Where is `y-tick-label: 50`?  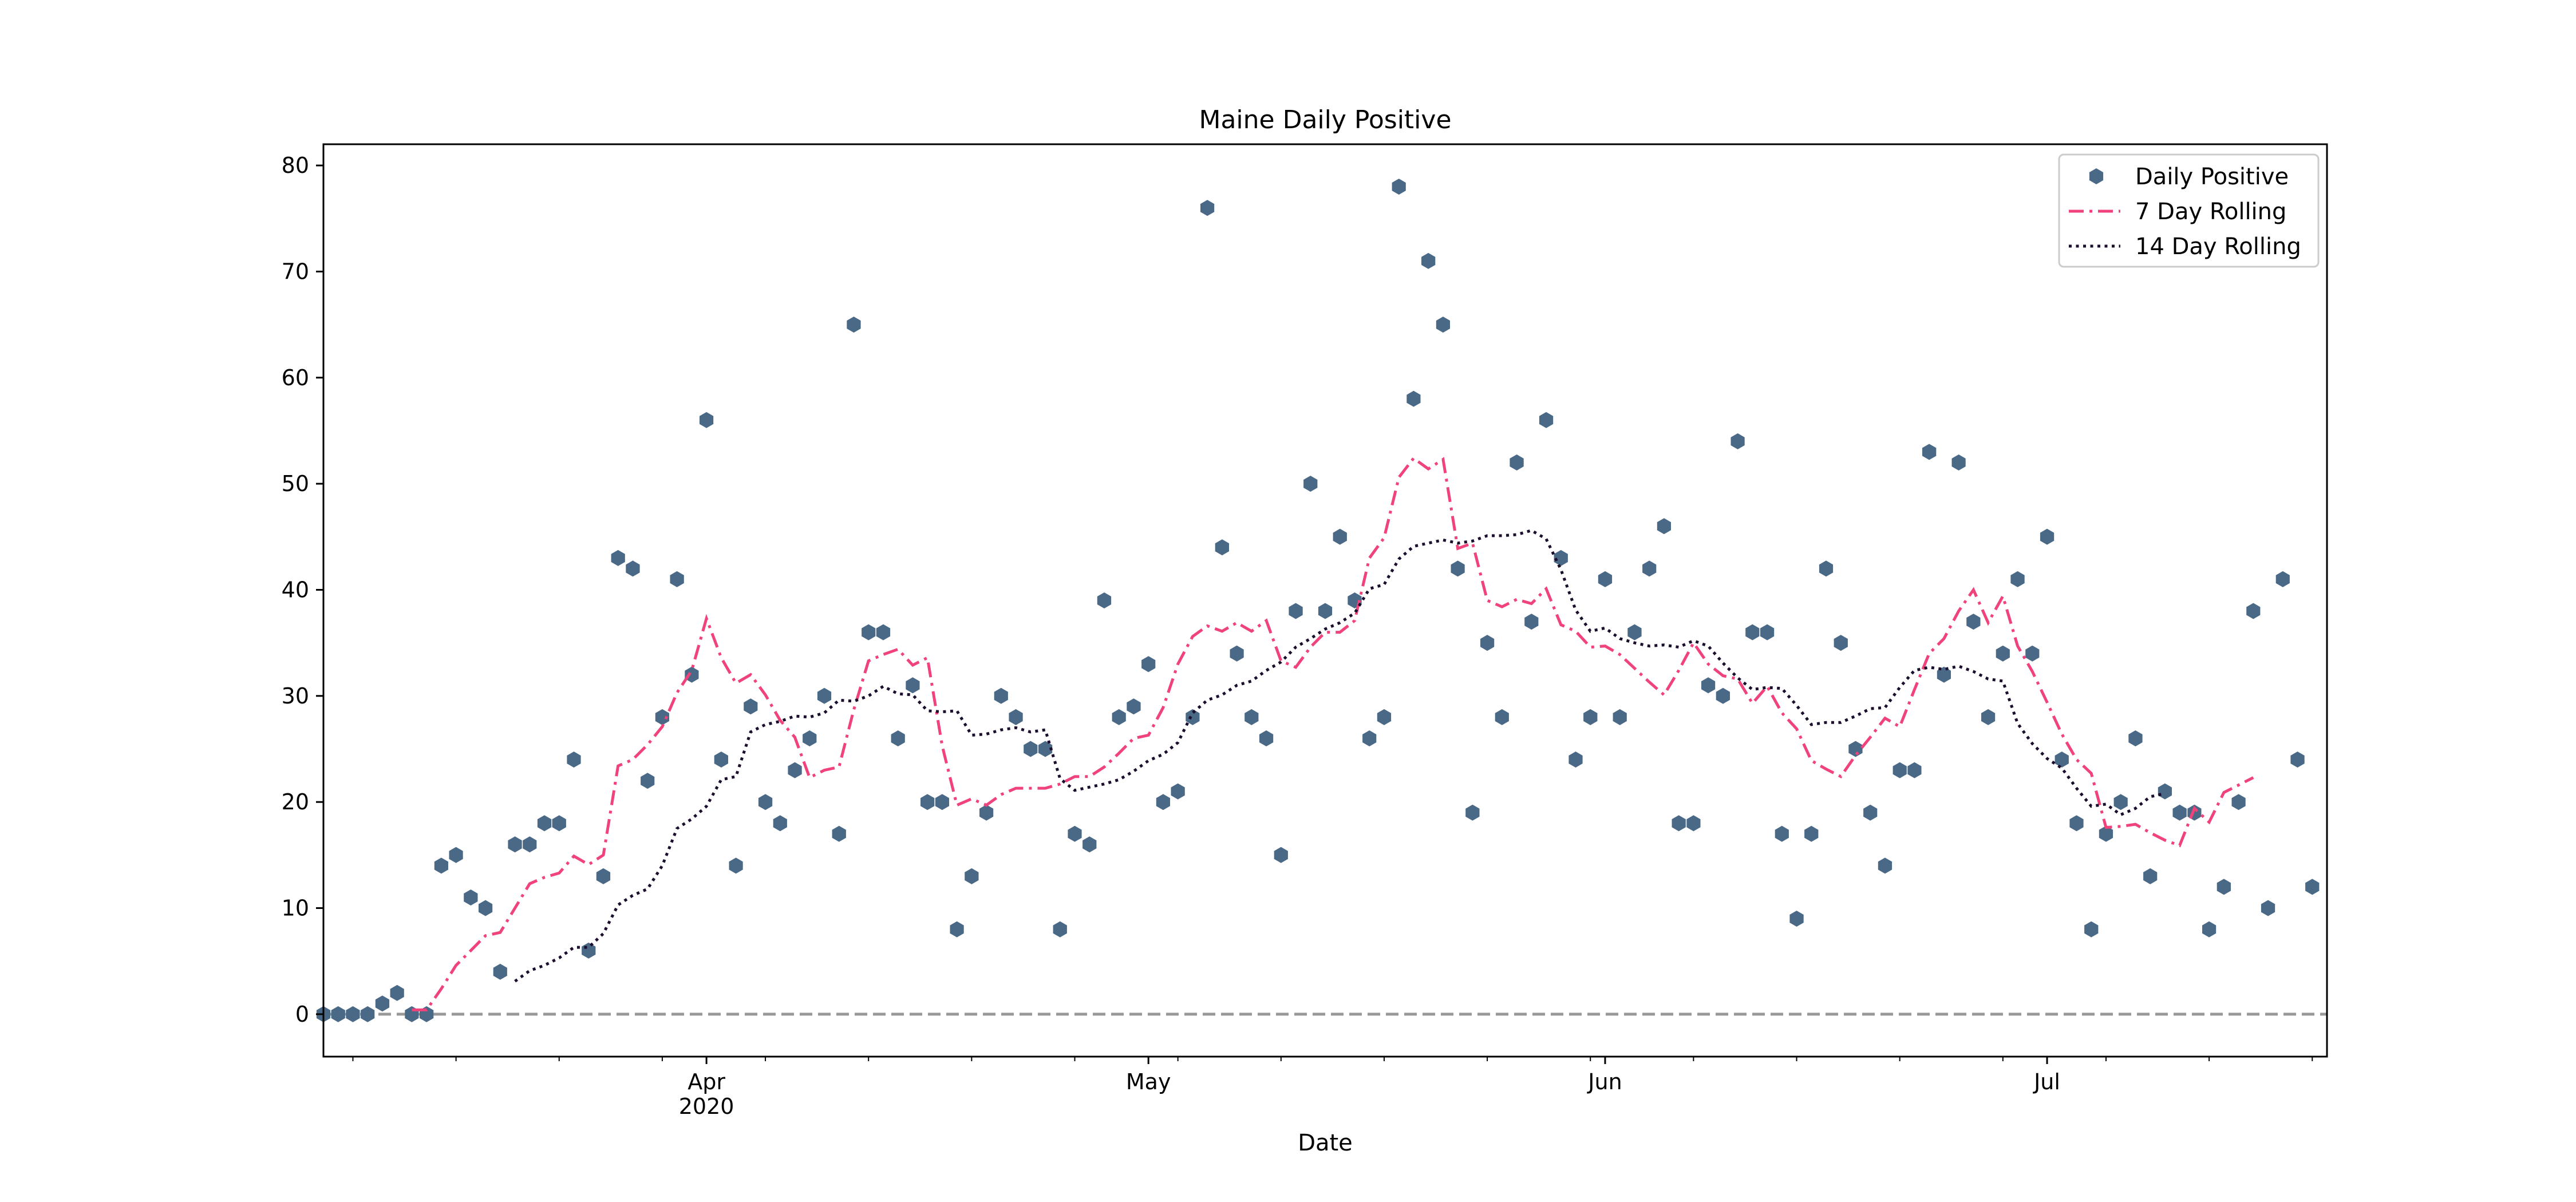 y-tick-label: 50 is located at coordinates (295, 483).